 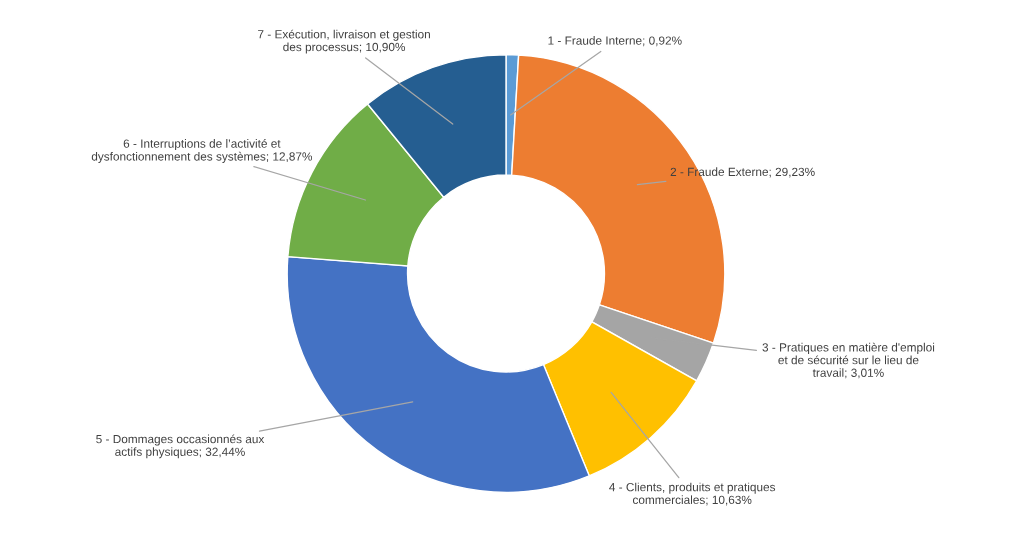 I want to click on slice-label: 6 - Interruptions de l’activité et dysfonctionnement des systèmes; 12,87%, so click(x=202, y=150).